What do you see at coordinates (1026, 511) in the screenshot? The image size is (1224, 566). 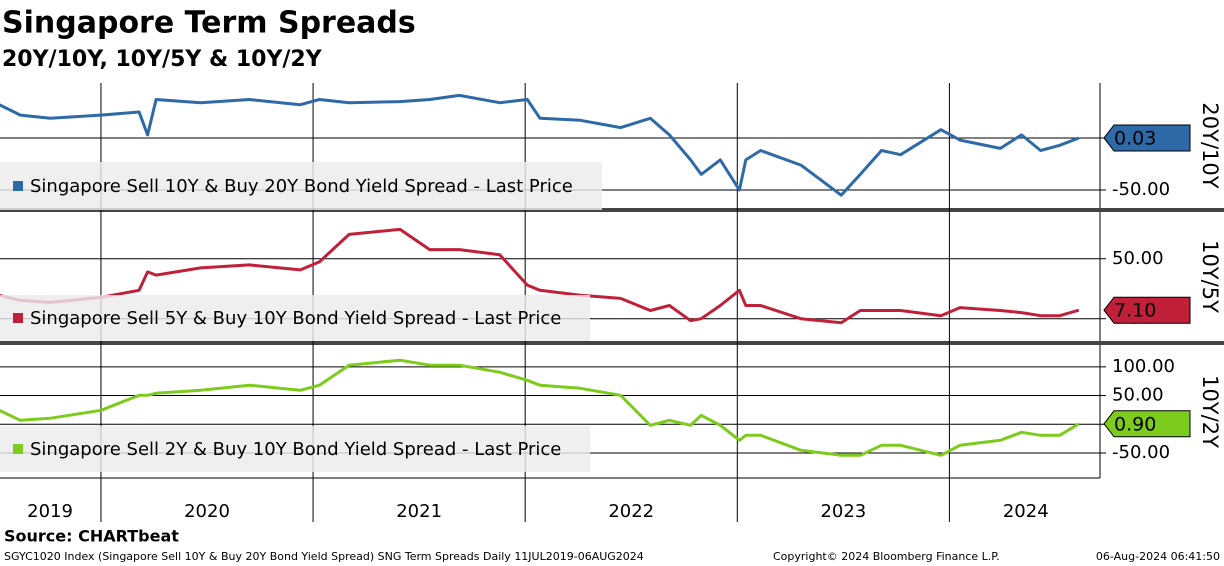 I see `x-tick-label: 2024` at bounding box center [1026, 511].